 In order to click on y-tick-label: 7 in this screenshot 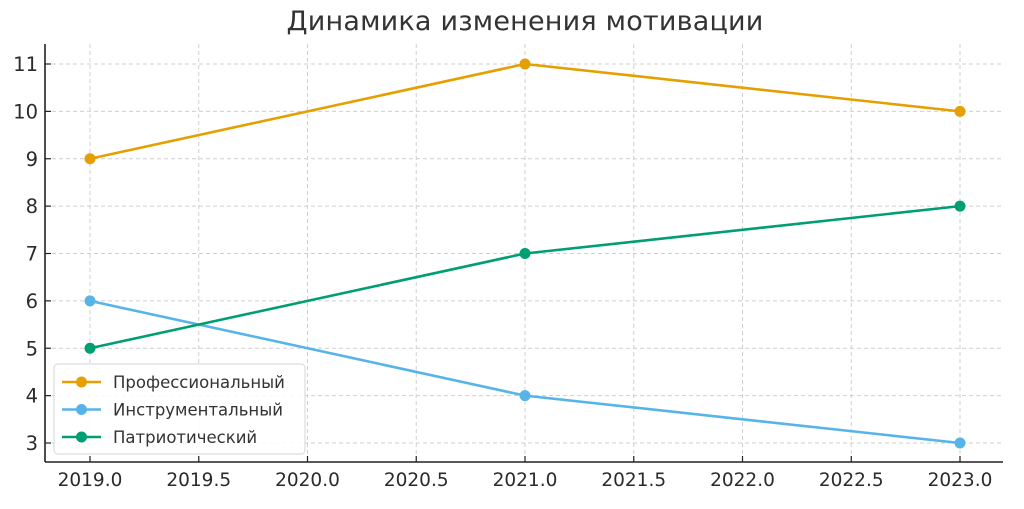, I will do `click(32, 254)`.